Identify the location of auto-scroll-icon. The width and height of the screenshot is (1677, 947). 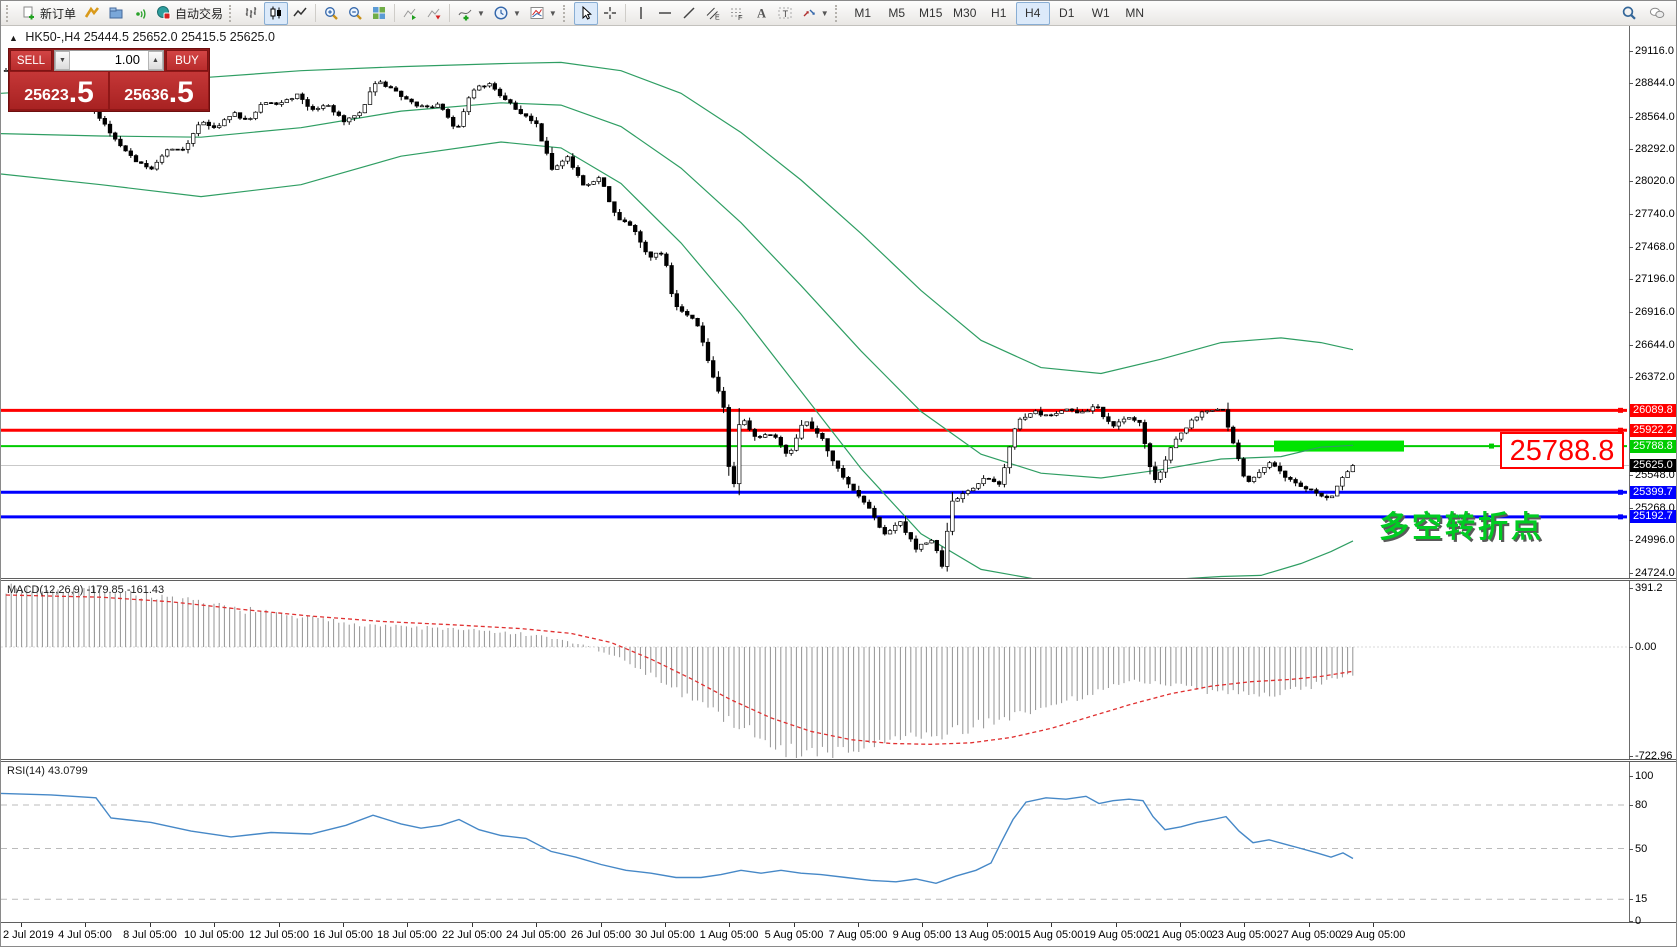
(434, 13).